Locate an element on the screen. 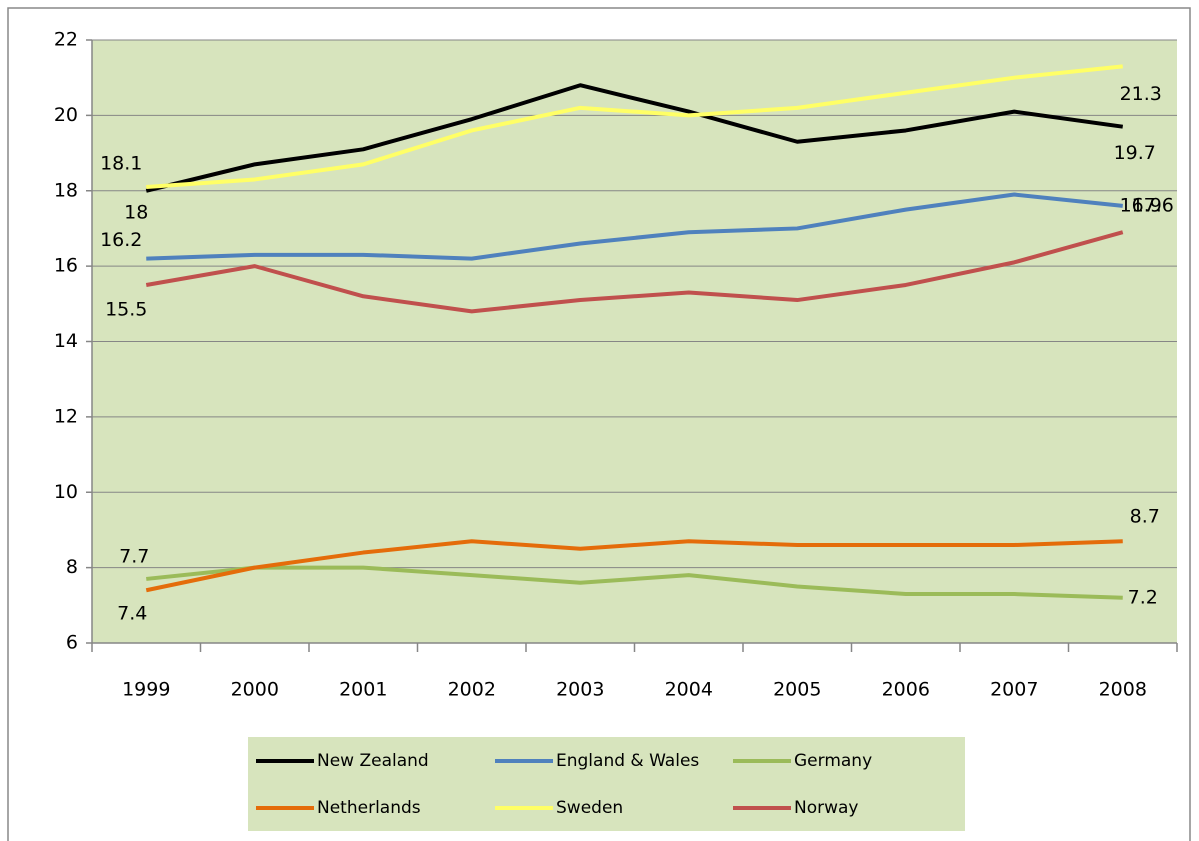 The height and width of the screenshot is (841, 1199). legend-label: Netherlands is located at coordinates (369, 808).